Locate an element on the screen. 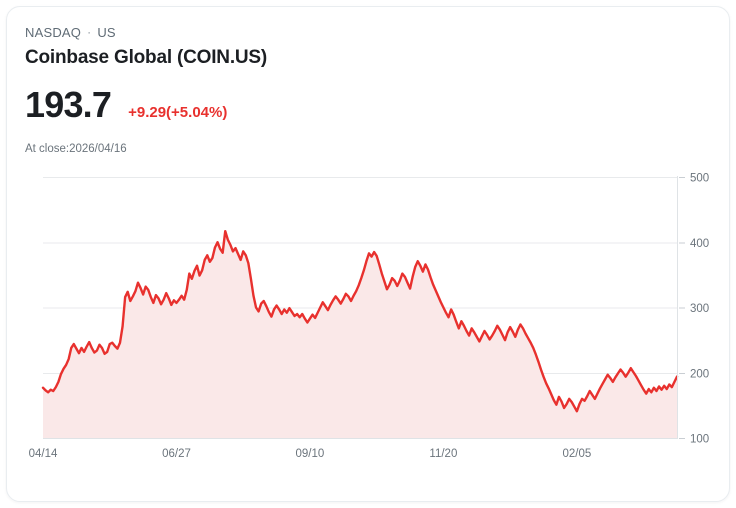  y-tick-label: 400 is located at coordinates (699, 244).